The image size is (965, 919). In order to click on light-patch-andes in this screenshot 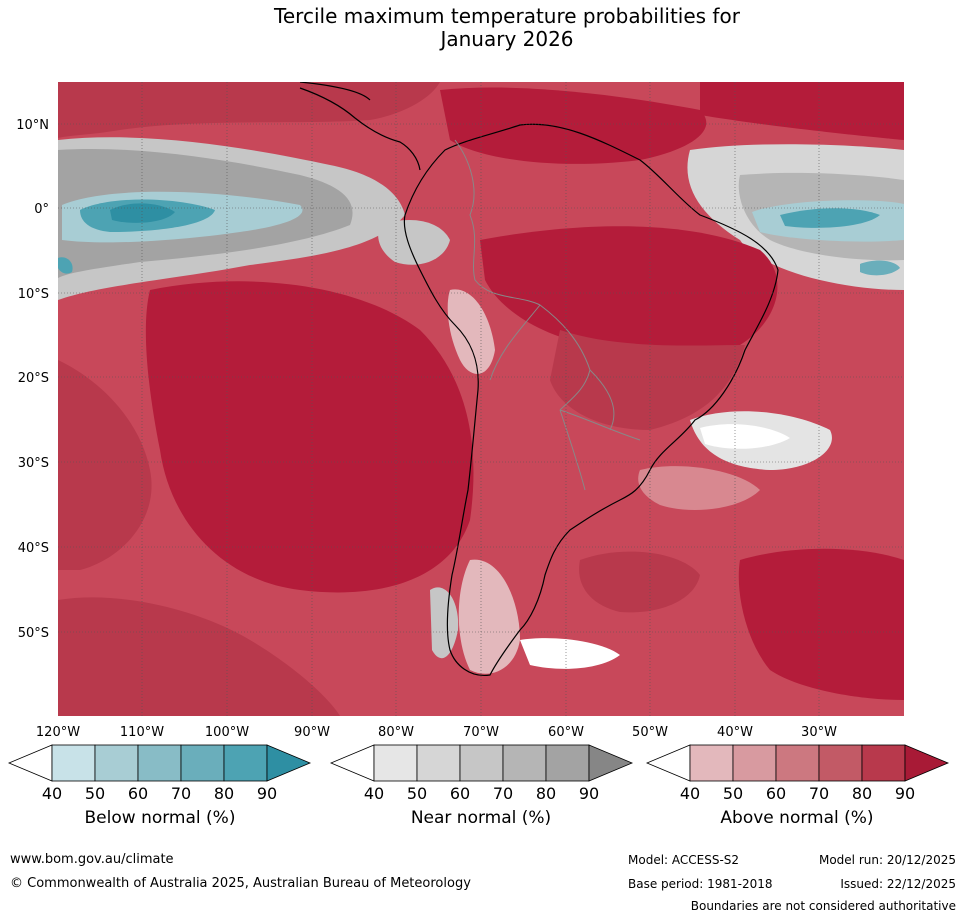, I will do `click(471, 331)`.